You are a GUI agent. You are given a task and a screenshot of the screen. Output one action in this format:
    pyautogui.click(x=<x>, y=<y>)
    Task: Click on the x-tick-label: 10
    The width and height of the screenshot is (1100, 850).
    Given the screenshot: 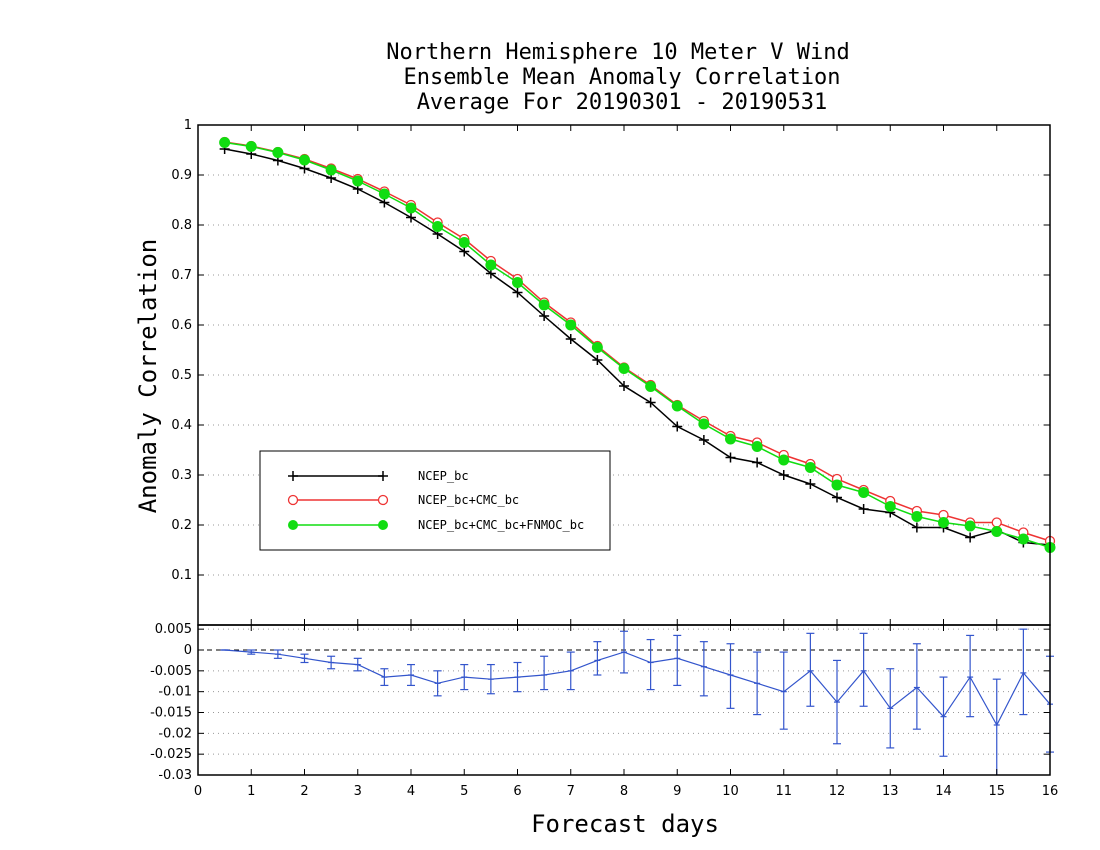 What is the action you would take?
    pyautogui.click(x=730, y=791)
    